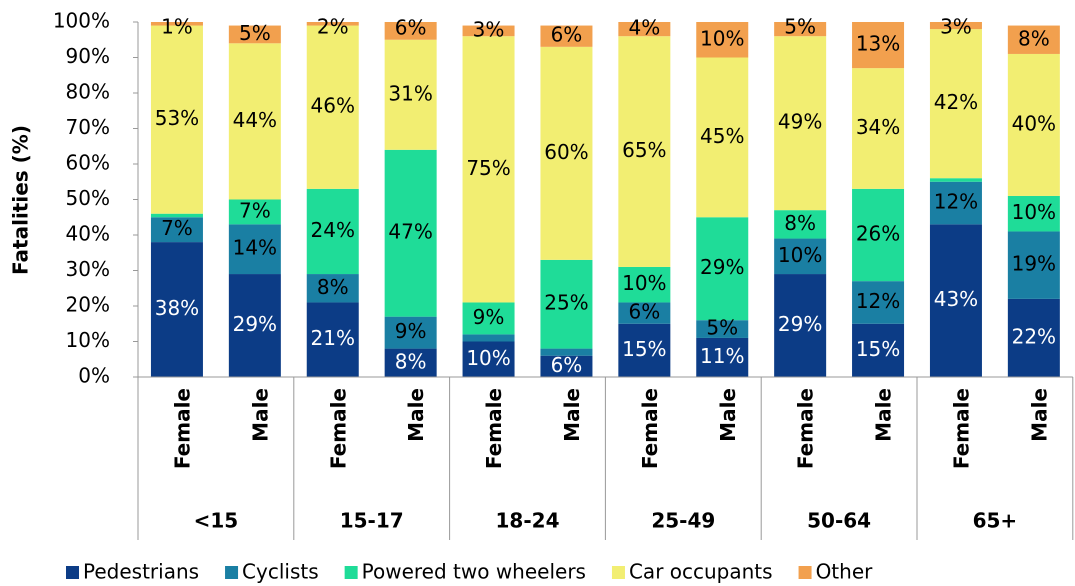  What do you see at coordinates (683, 521) in the screenshot?
I see `group-label: 25-49` at bounding box center [683, 521].